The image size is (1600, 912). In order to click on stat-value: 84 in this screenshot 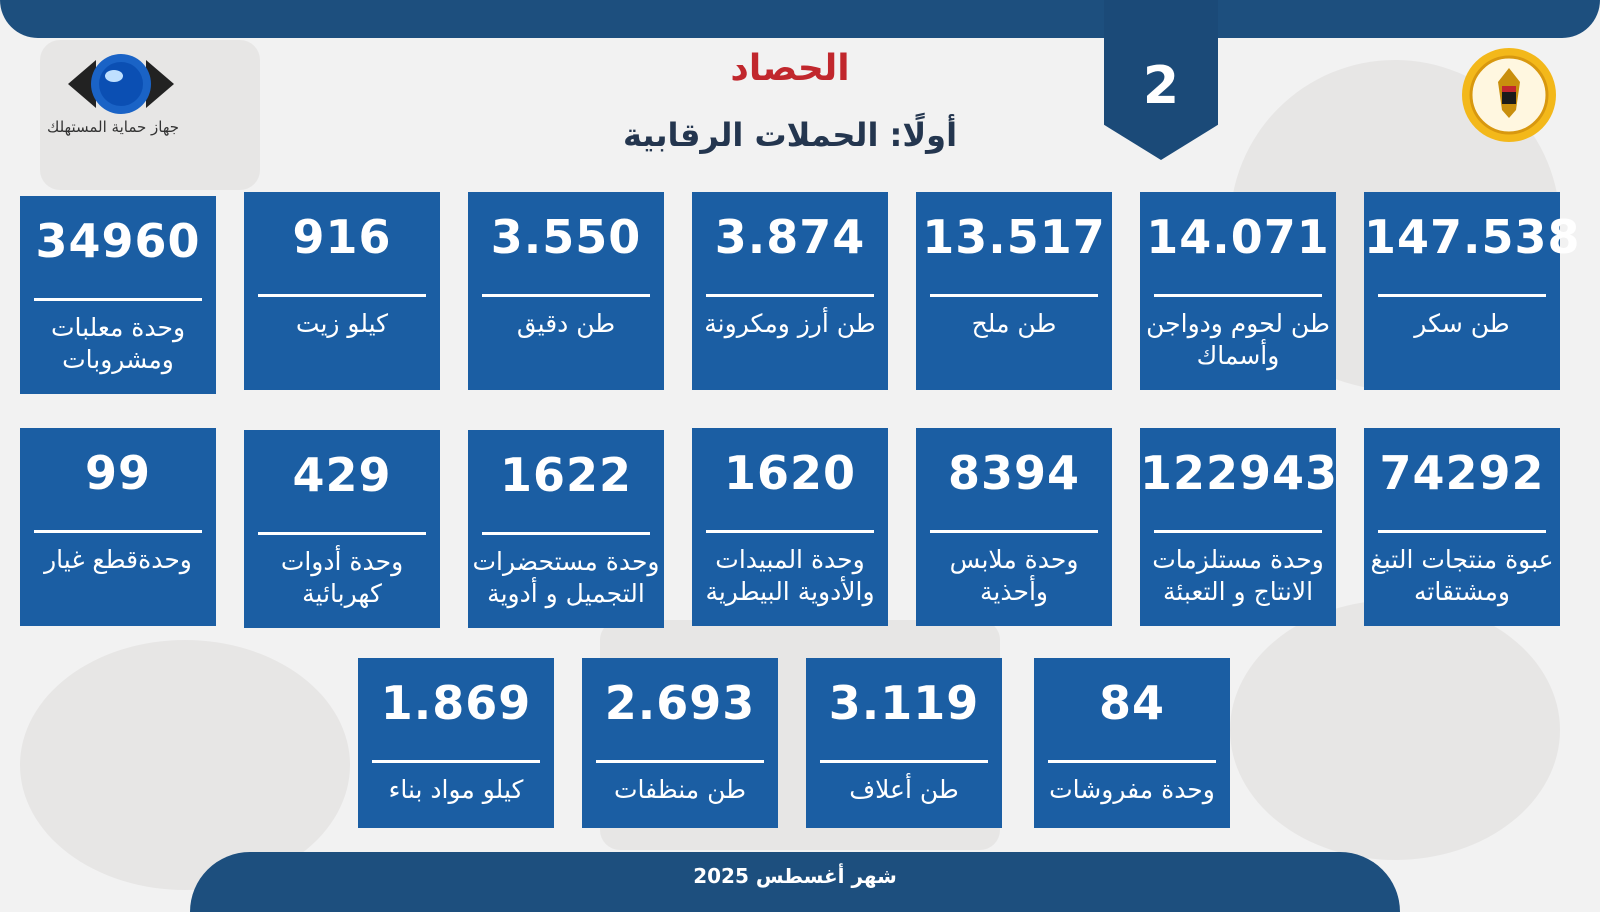, I will do `click(1131, 703)`.